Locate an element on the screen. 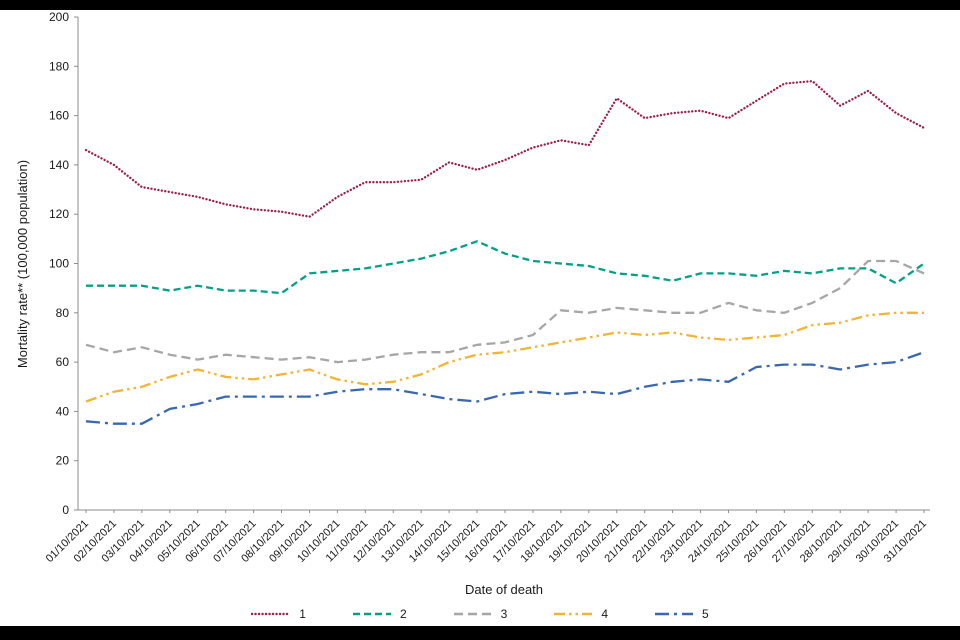 Image resolution: width=960 pixels, height=640 pixels. legend: 1 2 3 4 5 is located at coordinates (480, 614).